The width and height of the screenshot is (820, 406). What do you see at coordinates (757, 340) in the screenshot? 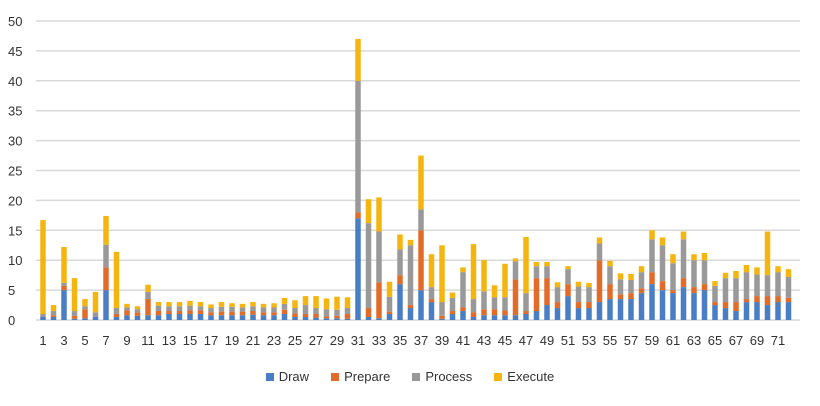
I see `x-tick-label: 69` at bounding box center [757, 340].